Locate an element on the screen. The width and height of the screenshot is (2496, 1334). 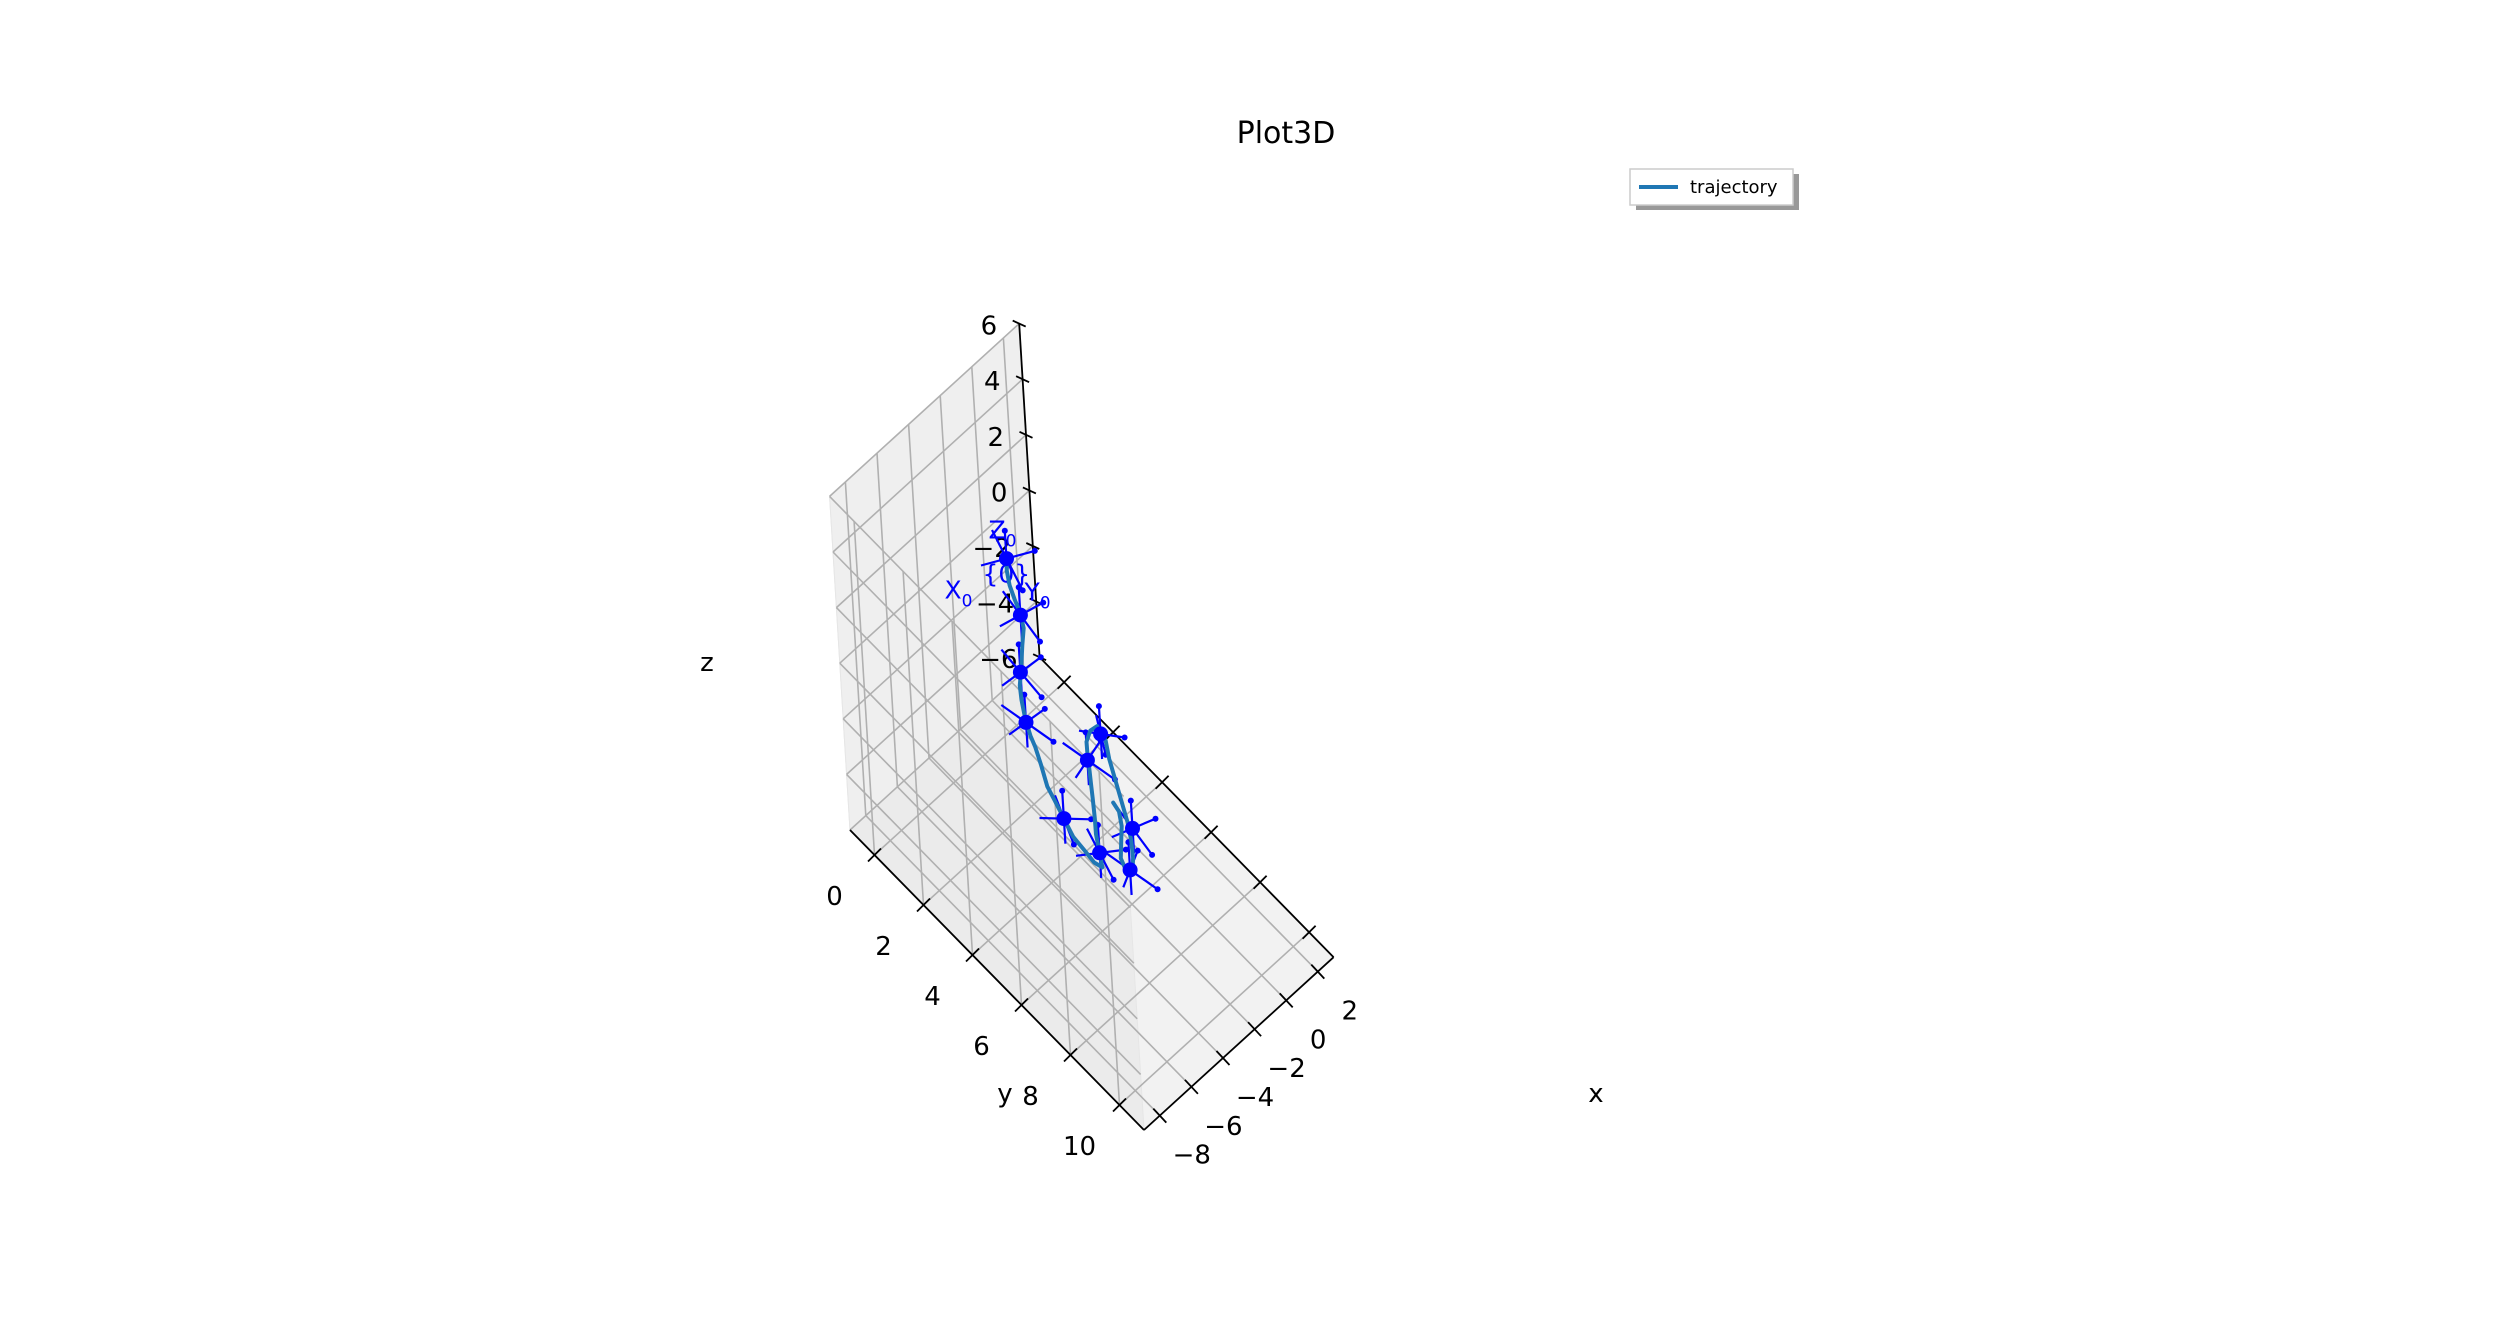
x-tick-label: 2 is located at coordinates (1350, 1012).